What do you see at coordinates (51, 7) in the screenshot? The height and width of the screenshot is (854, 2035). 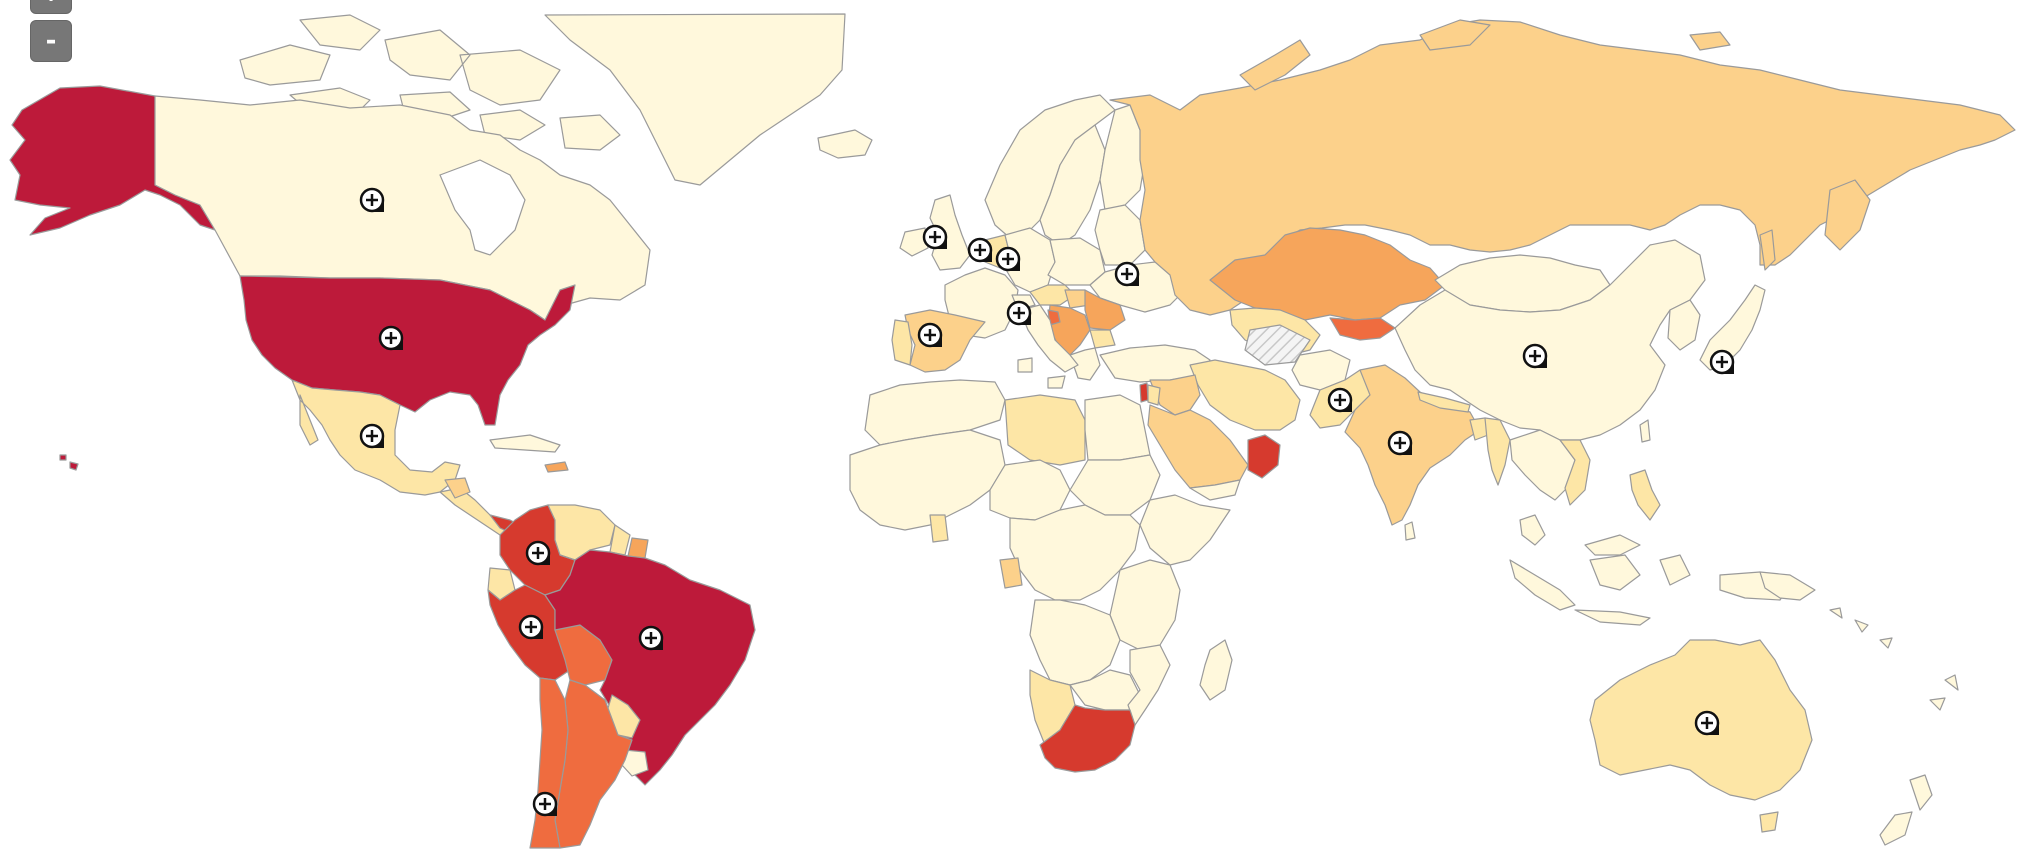 I see `zoom-in-button: +` at bounding box center [51, 7].